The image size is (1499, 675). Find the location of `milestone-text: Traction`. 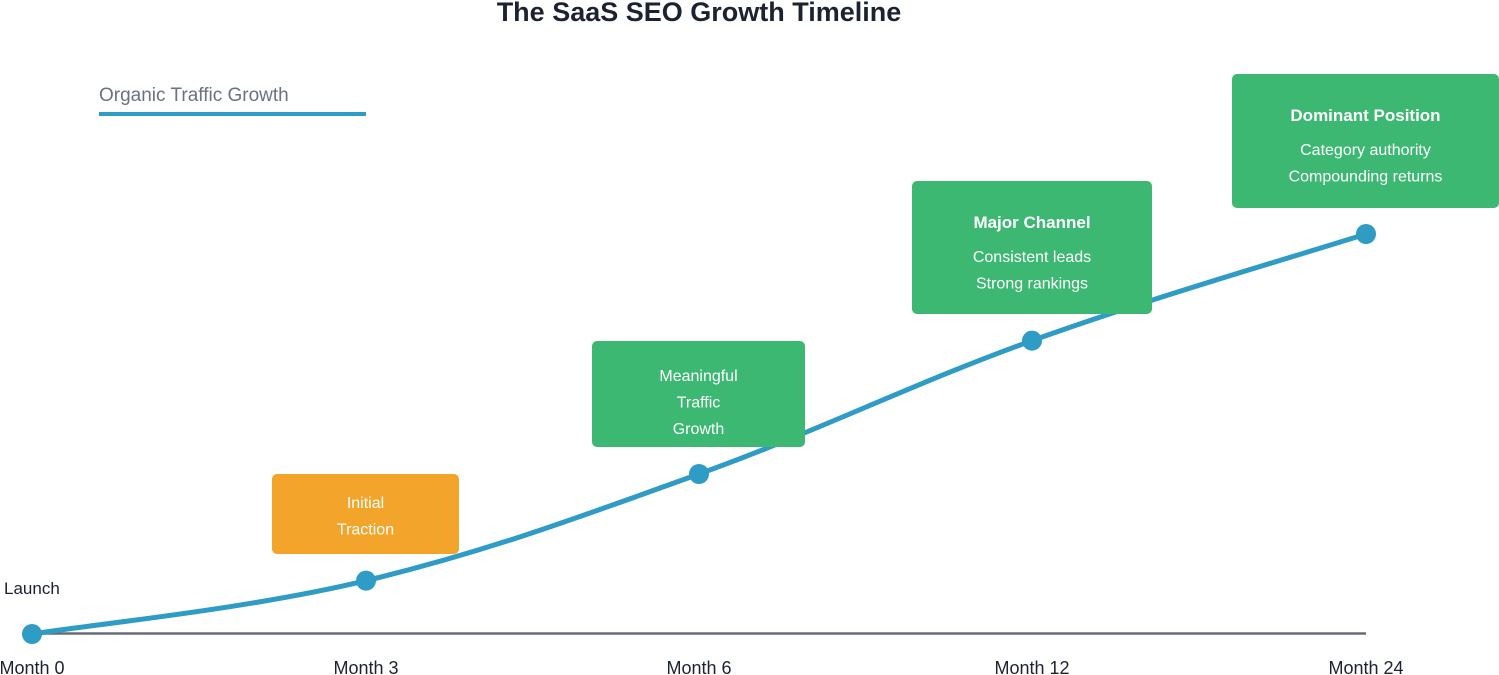

milestone-text: Traction is located at coordinates (365, 530).